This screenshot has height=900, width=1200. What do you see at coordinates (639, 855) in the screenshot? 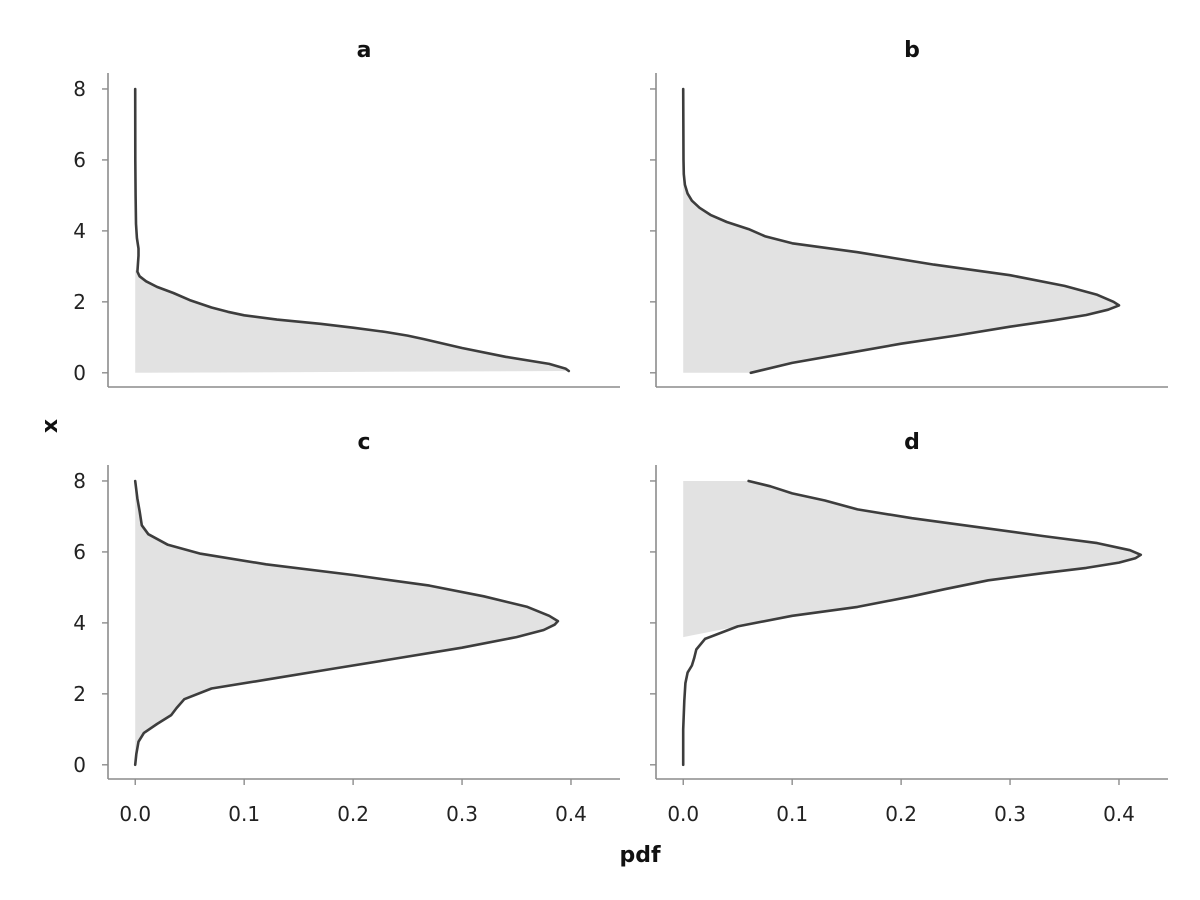
I see `x-axis-title: pdf` at bounding box center [639, 855].